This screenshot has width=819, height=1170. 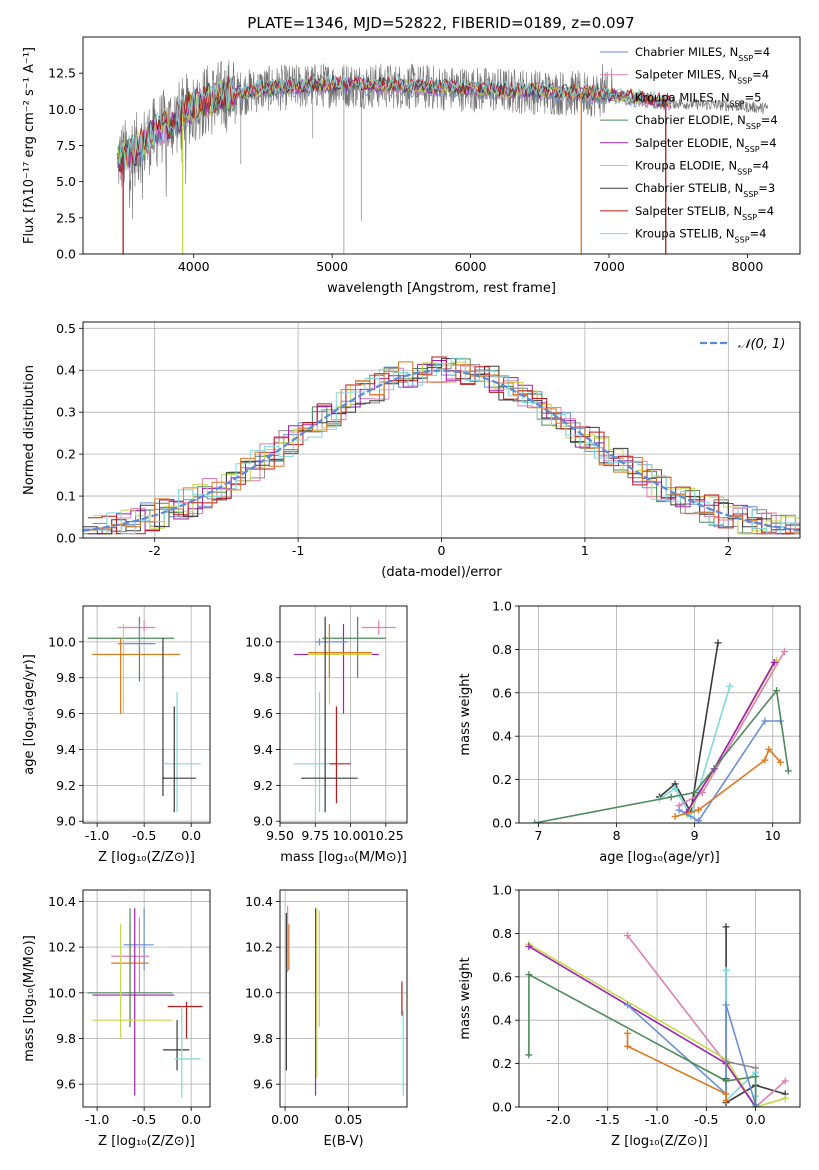 What do you see at coordinates (343, 857) in the screenshot?
I see `x-axis-label: mass [log₁₀(M/M⊙)]` at bounding box center [343, 857].